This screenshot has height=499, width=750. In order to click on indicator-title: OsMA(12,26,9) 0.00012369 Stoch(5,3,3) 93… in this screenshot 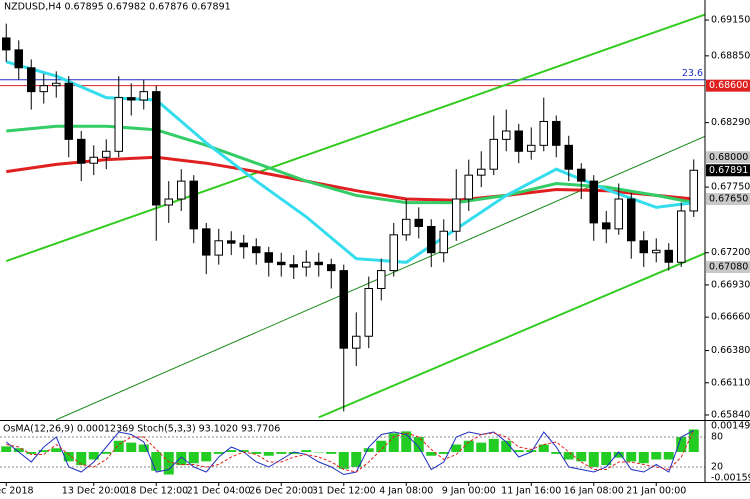, I will do `click(141, 429)`.